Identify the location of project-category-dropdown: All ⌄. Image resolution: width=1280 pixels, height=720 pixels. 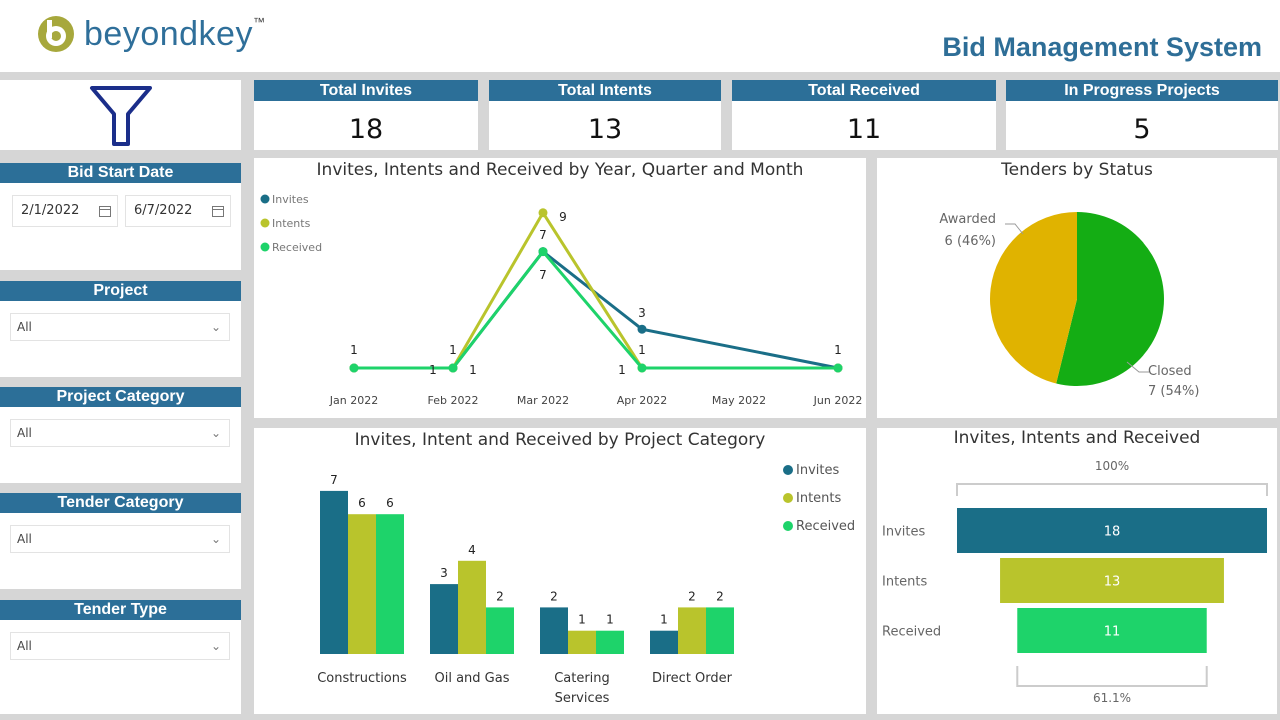
(120, 433).